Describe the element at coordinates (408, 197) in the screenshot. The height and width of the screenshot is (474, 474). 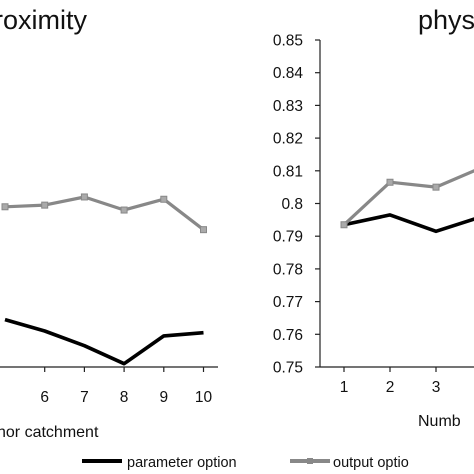
I see `right-output-option-line` at that location.